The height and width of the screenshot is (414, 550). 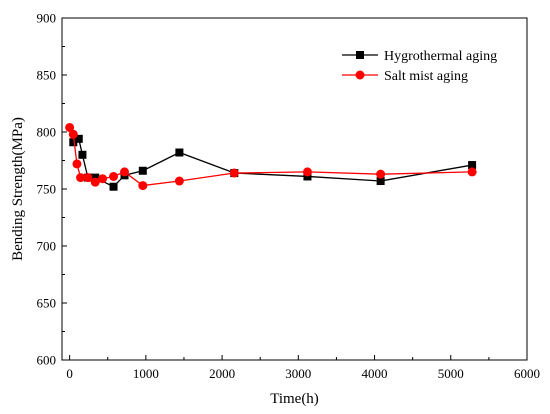 What do you see at coordinates (18, 189) in the screenshot?
I see `y-axis-title: Bending Strength(MPa)` at bounding box center [18, 189].